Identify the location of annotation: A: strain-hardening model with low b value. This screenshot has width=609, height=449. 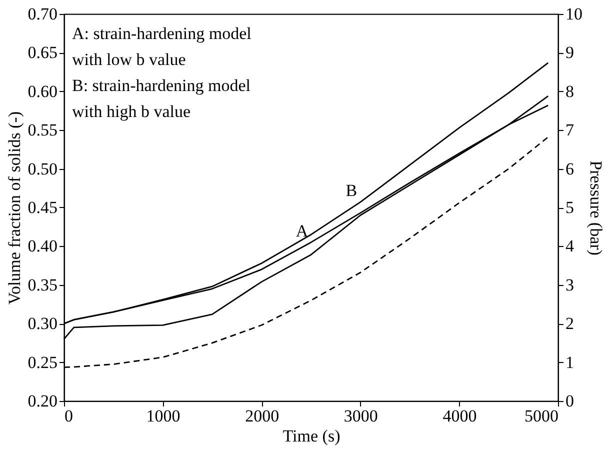
(162, 46).